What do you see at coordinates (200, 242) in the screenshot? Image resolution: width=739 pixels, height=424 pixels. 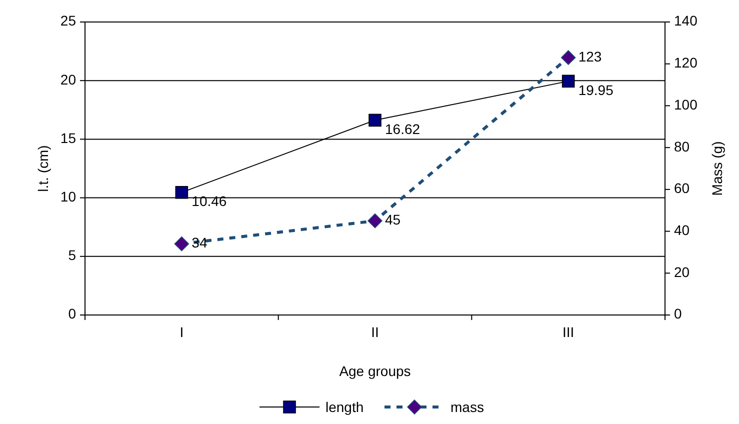 I see `data-label: 34` at bounding box center [200, 242].